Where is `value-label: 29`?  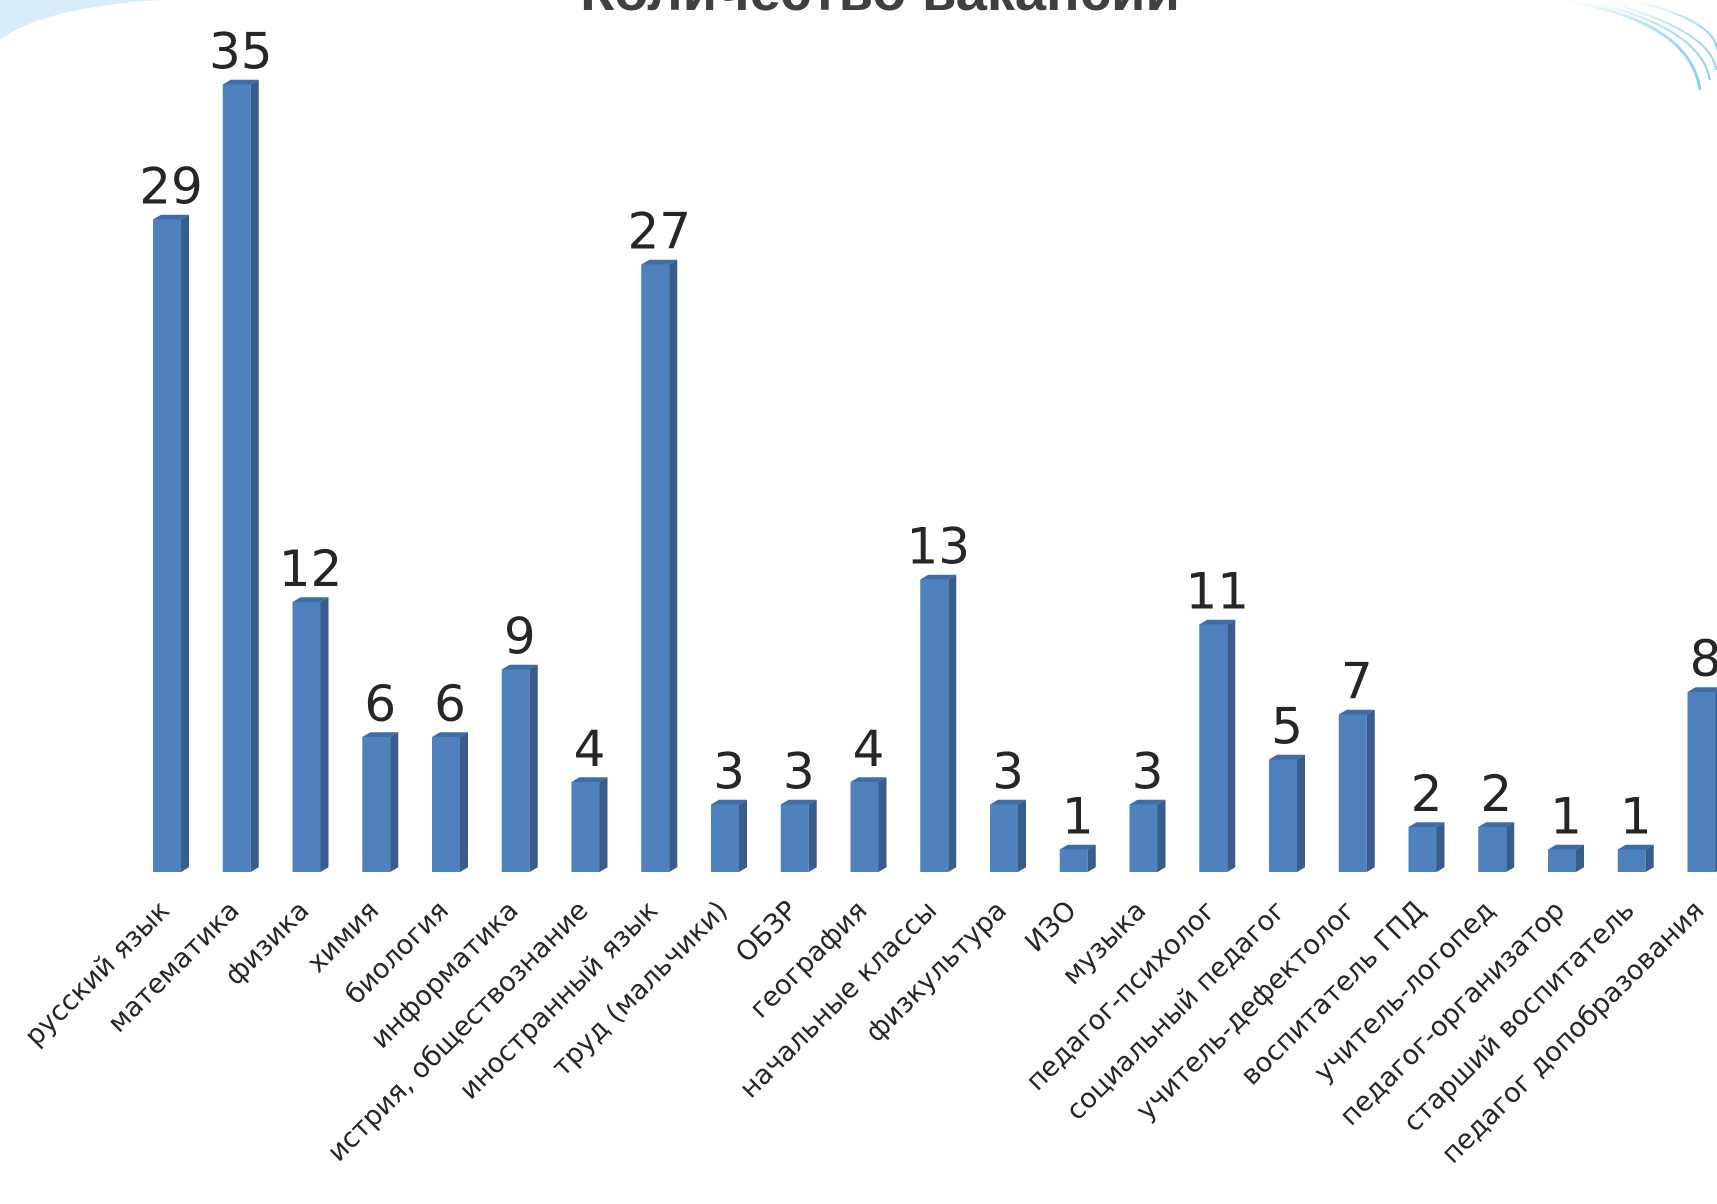
value-label: 29 is located at coordinates (171, 187).